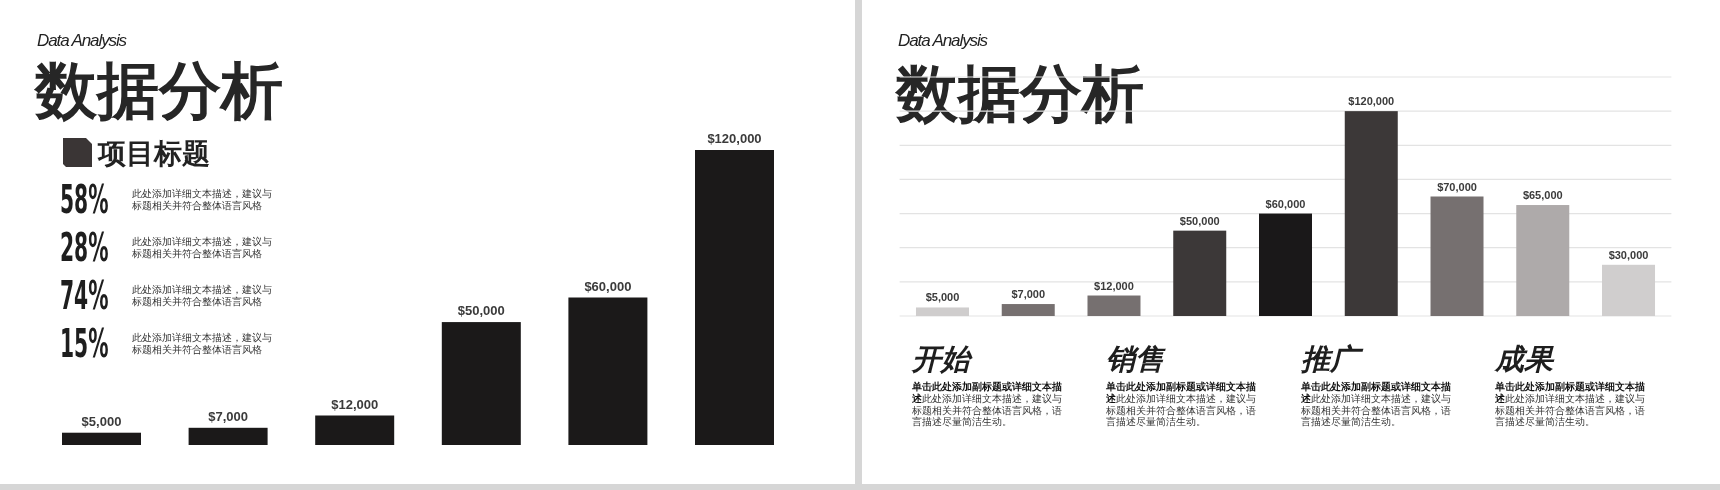  I want to click on text: 成果, so click(1523, 359).